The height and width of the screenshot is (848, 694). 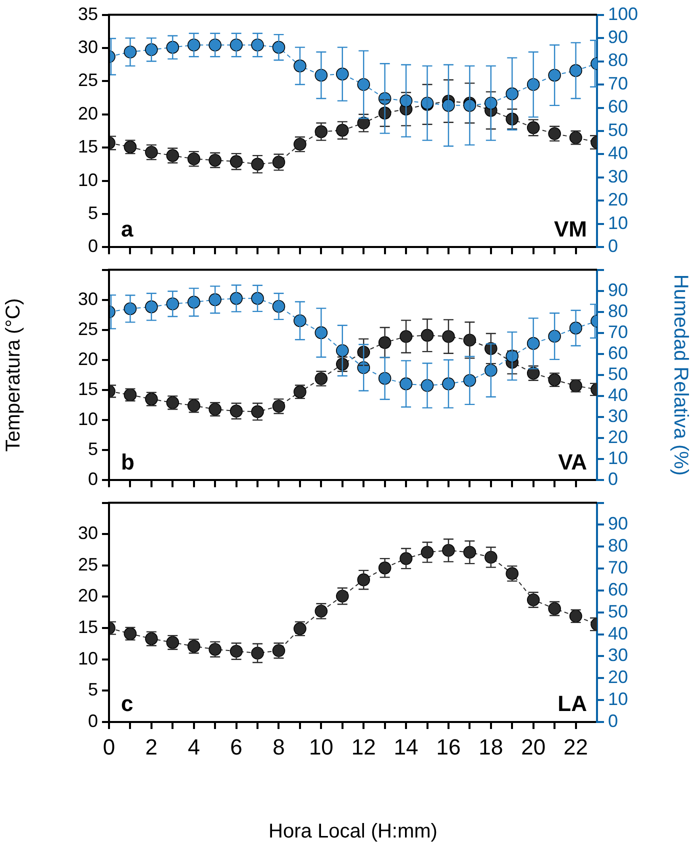 I want to click on y2-tick-label: 100, so click(x=623, y=14).